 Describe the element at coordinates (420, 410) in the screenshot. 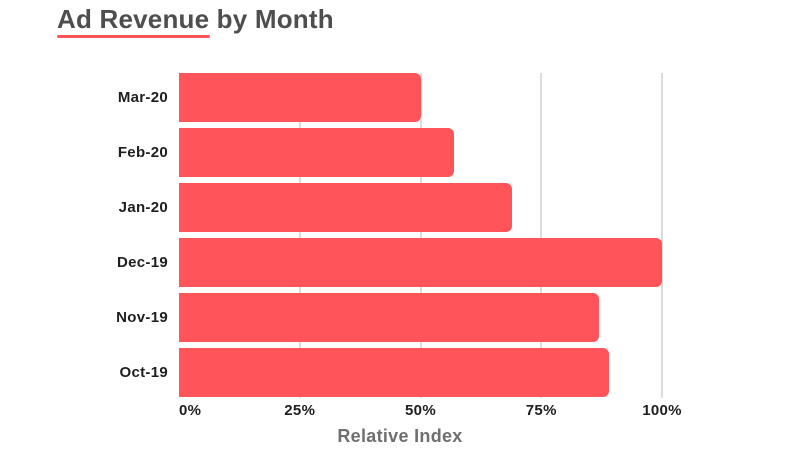

I see `x-tick-label-50: 50%` at that location.